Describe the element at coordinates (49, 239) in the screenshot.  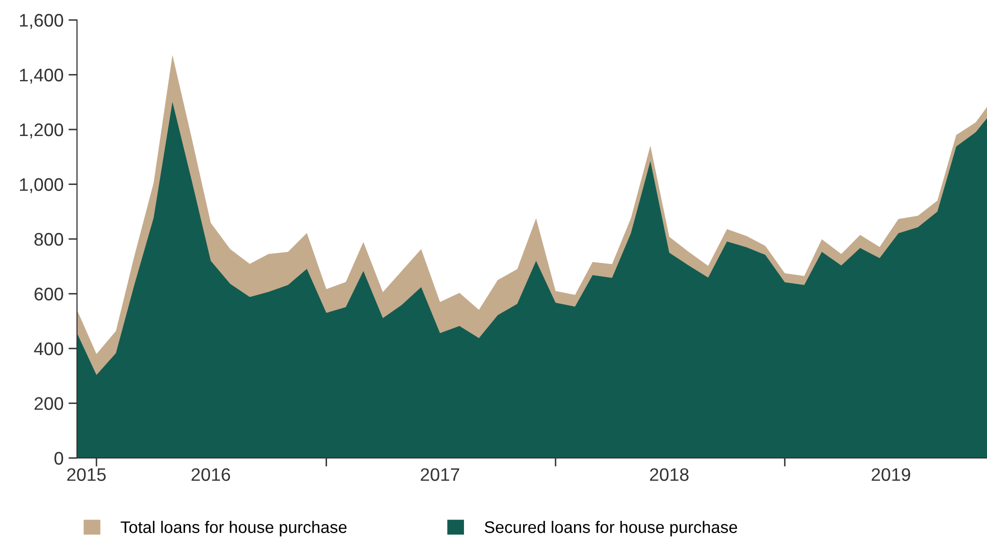
I see `y-tick-label: 800` at that location.